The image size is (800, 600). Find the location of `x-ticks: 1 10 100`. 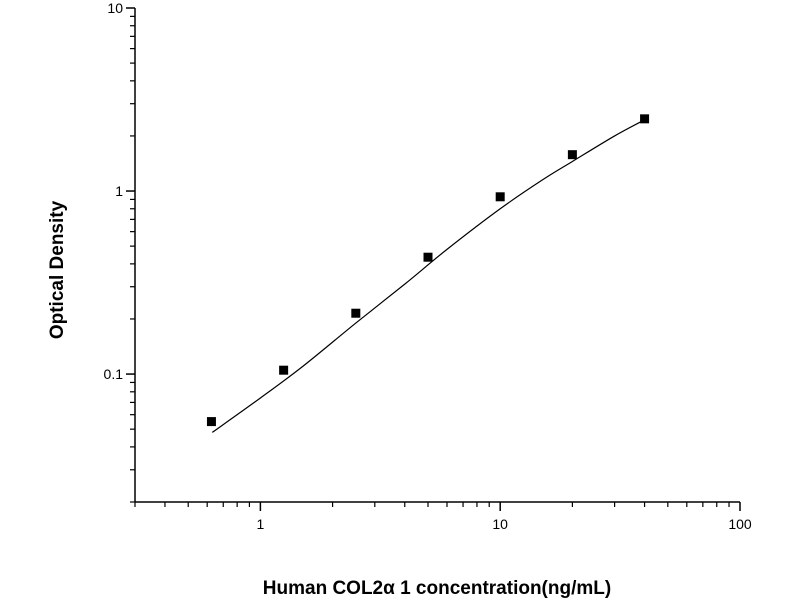

x-ticks: 1 10 100 is located at coordinates (443, 517).